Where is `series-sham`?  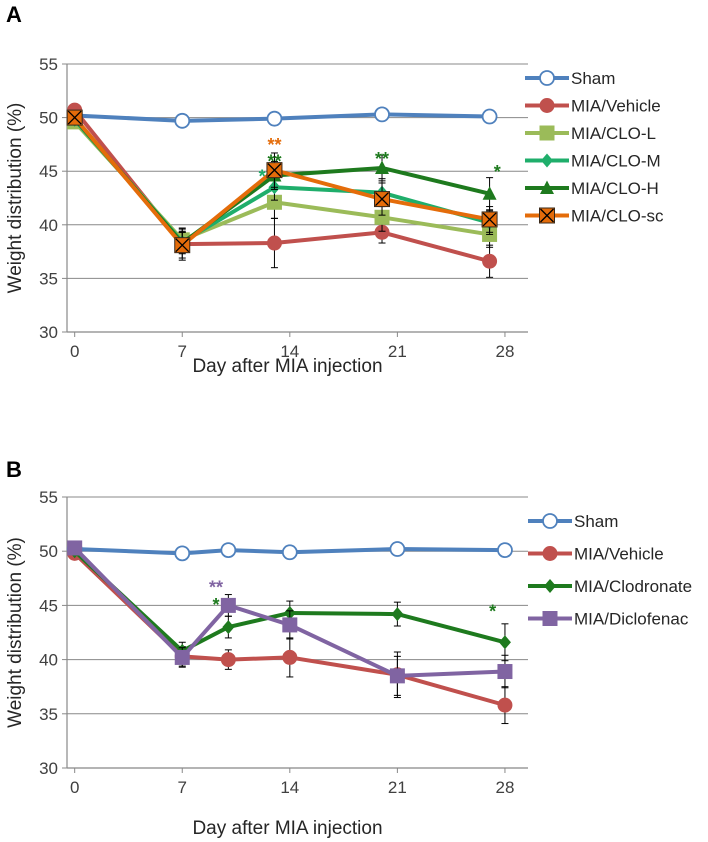
series-sham is located at coordinates (289, 551).